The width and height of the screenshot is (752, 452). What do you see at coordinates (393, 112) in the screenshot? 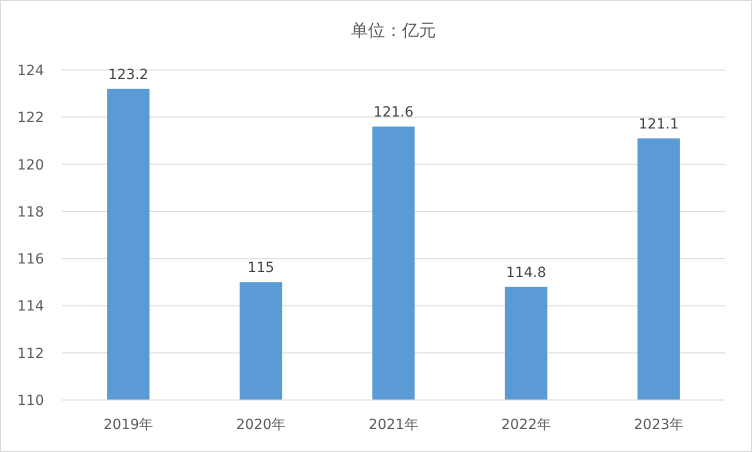
I see `data-label: 121.6` at bounding box center [393, 112].